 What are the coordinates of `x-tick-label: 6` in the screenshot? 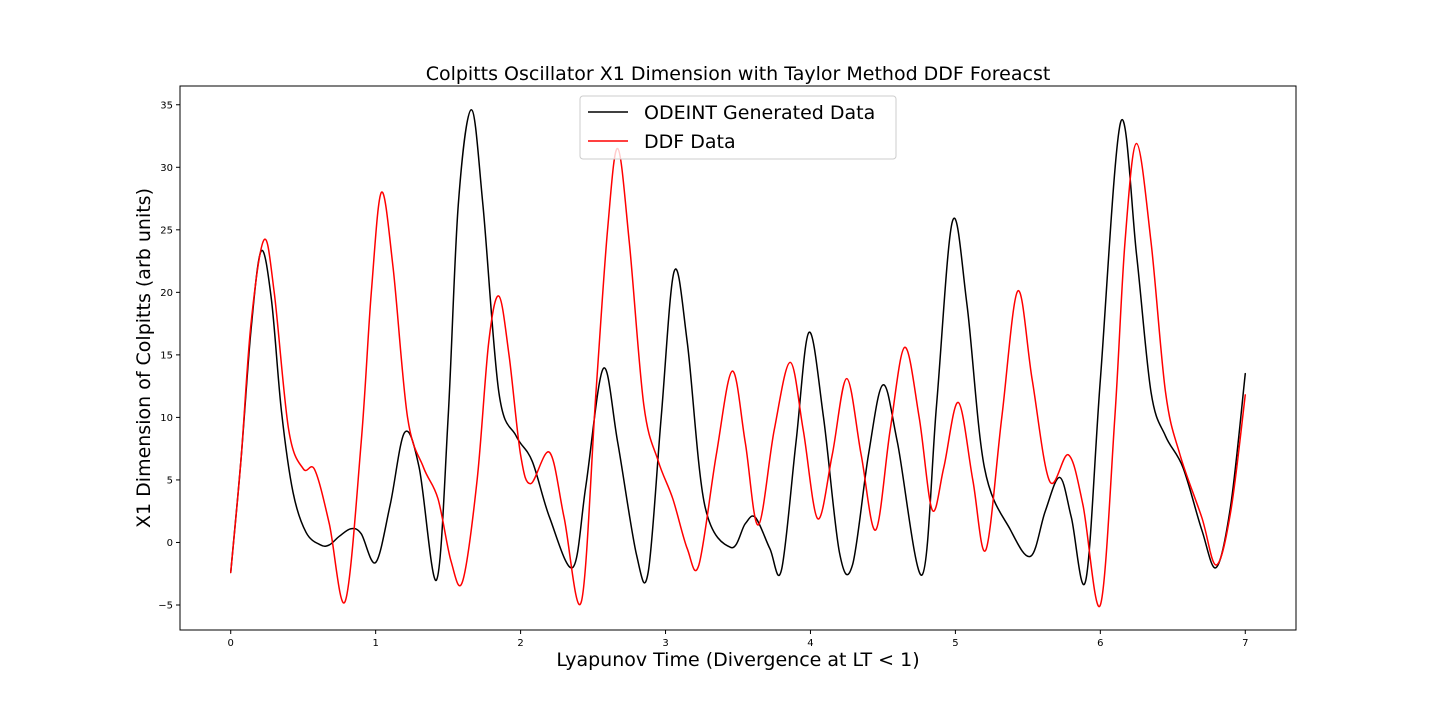 It's located at (1100, 643).